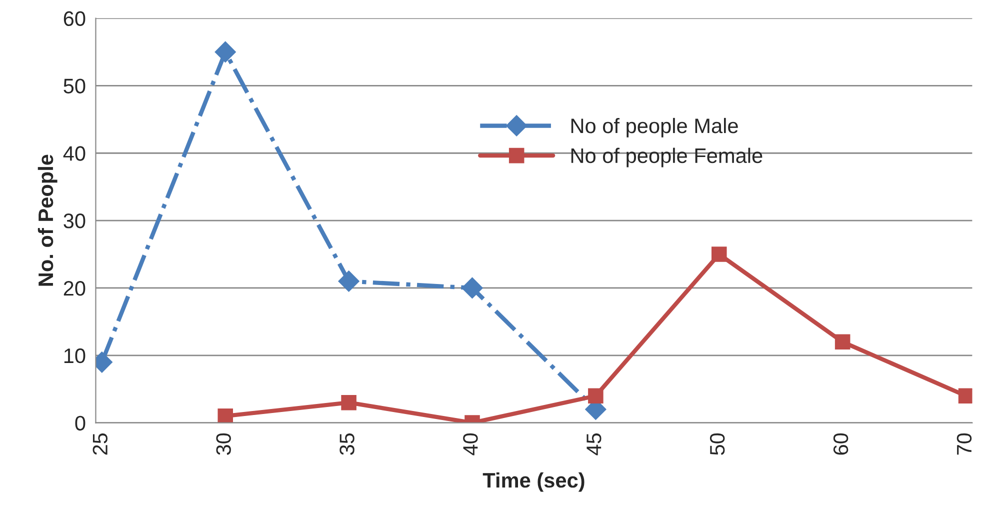 The height and width of the screenshot is (522, 987). Describe the element at coordinates (48, 220) in the screenshot. I see `y-axis-title: No. of People` at that location.